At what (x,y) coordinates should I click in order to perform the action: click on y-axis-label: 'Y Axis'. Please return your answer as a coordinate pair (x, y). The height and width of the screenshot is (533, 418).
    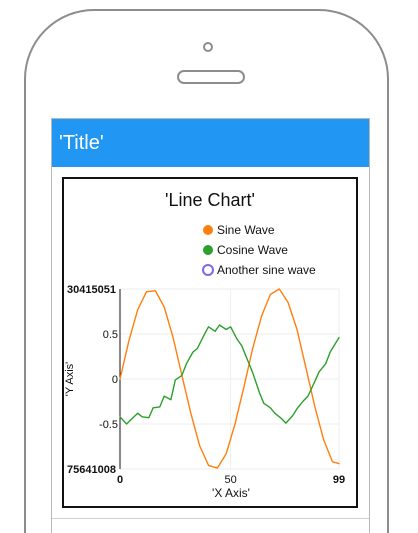
    Looking at the image, I should click on (70, 379).